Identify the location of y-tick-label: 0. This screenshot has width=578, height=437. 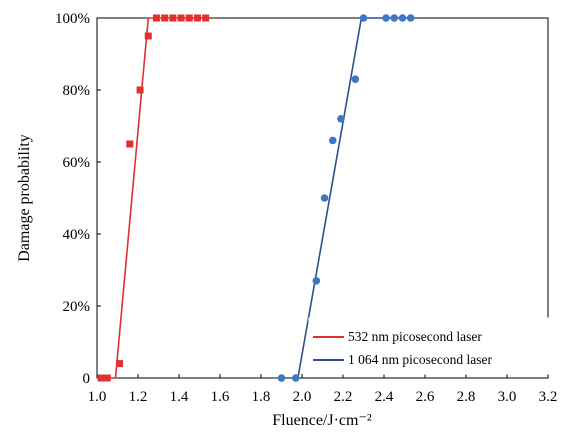
(87, 379).